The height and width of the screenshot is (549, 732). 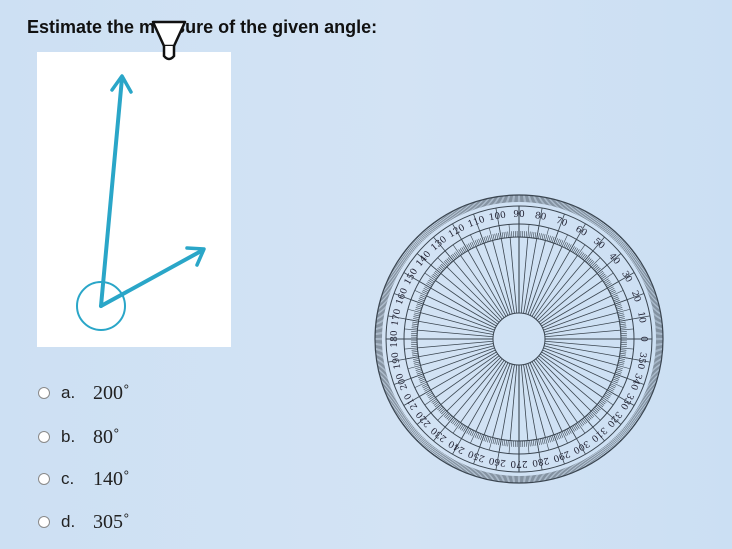 I want to click on protractor-label: 190, so click(x=396, y=360).